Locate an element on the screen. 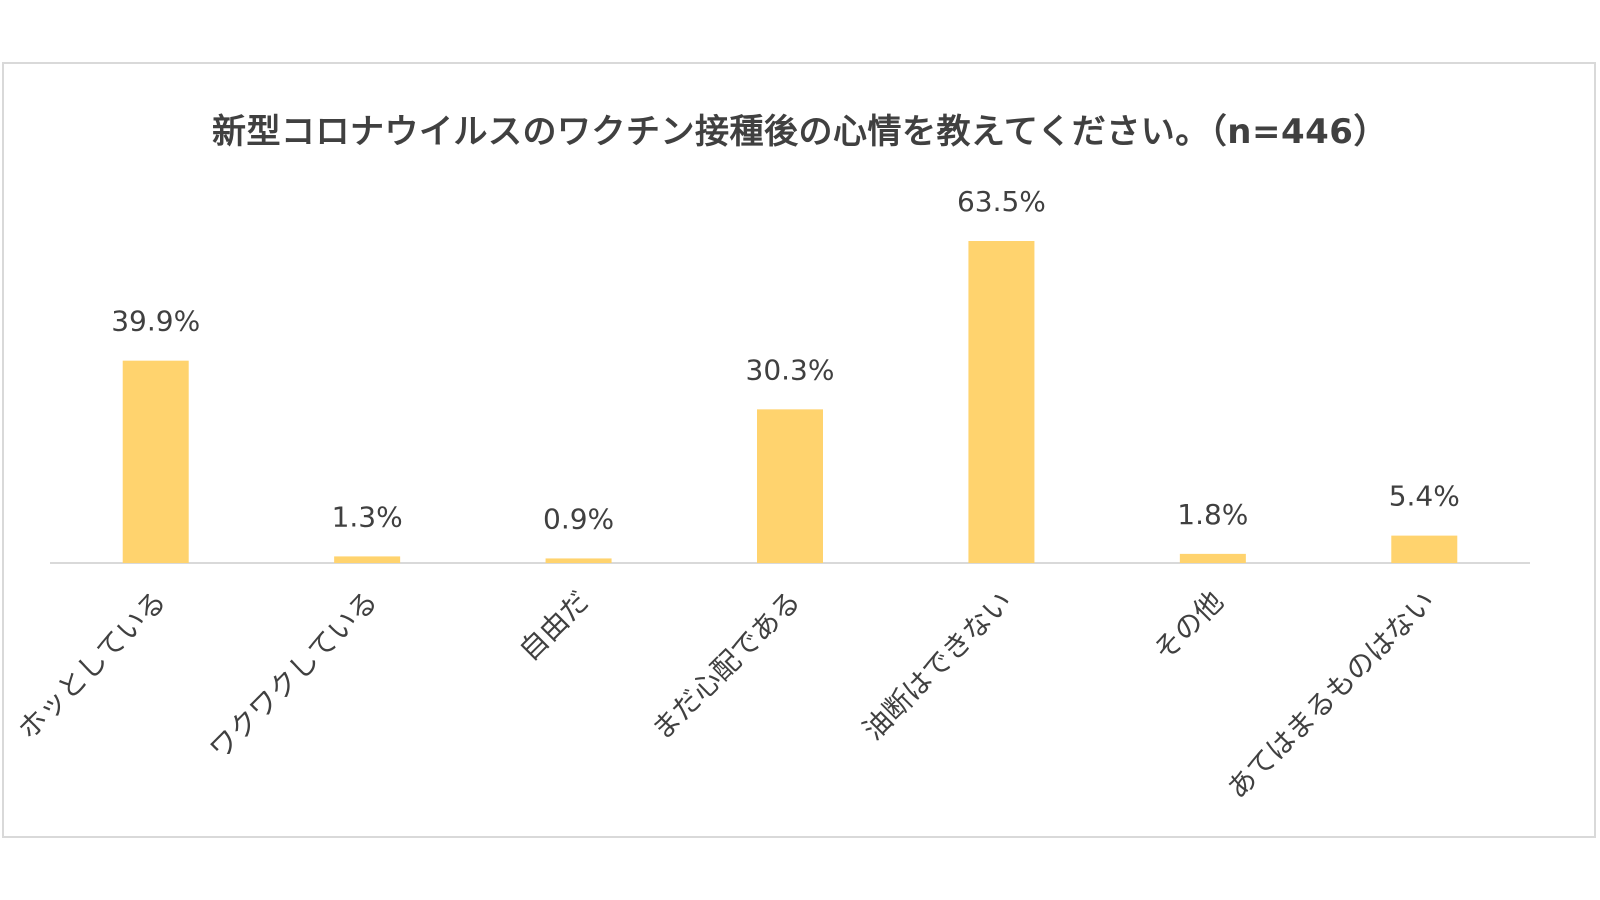 This screenshot has width=1600, height=900. value-label-1: 39.9% is located at coordinates (155, 321).